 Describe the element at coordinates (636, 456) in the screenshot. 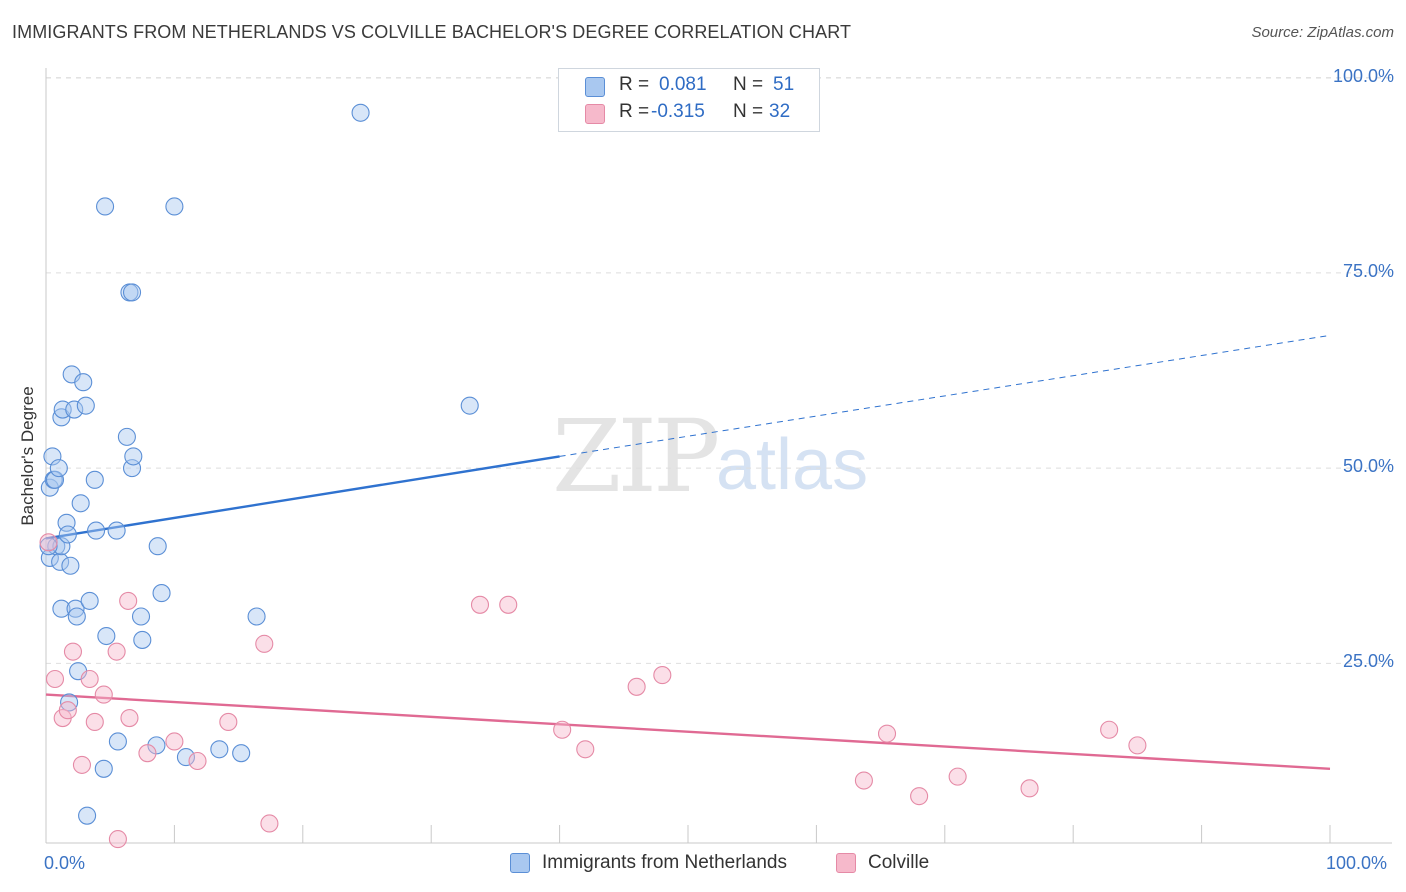

I see `watermark-zip: ZIP` at that location.